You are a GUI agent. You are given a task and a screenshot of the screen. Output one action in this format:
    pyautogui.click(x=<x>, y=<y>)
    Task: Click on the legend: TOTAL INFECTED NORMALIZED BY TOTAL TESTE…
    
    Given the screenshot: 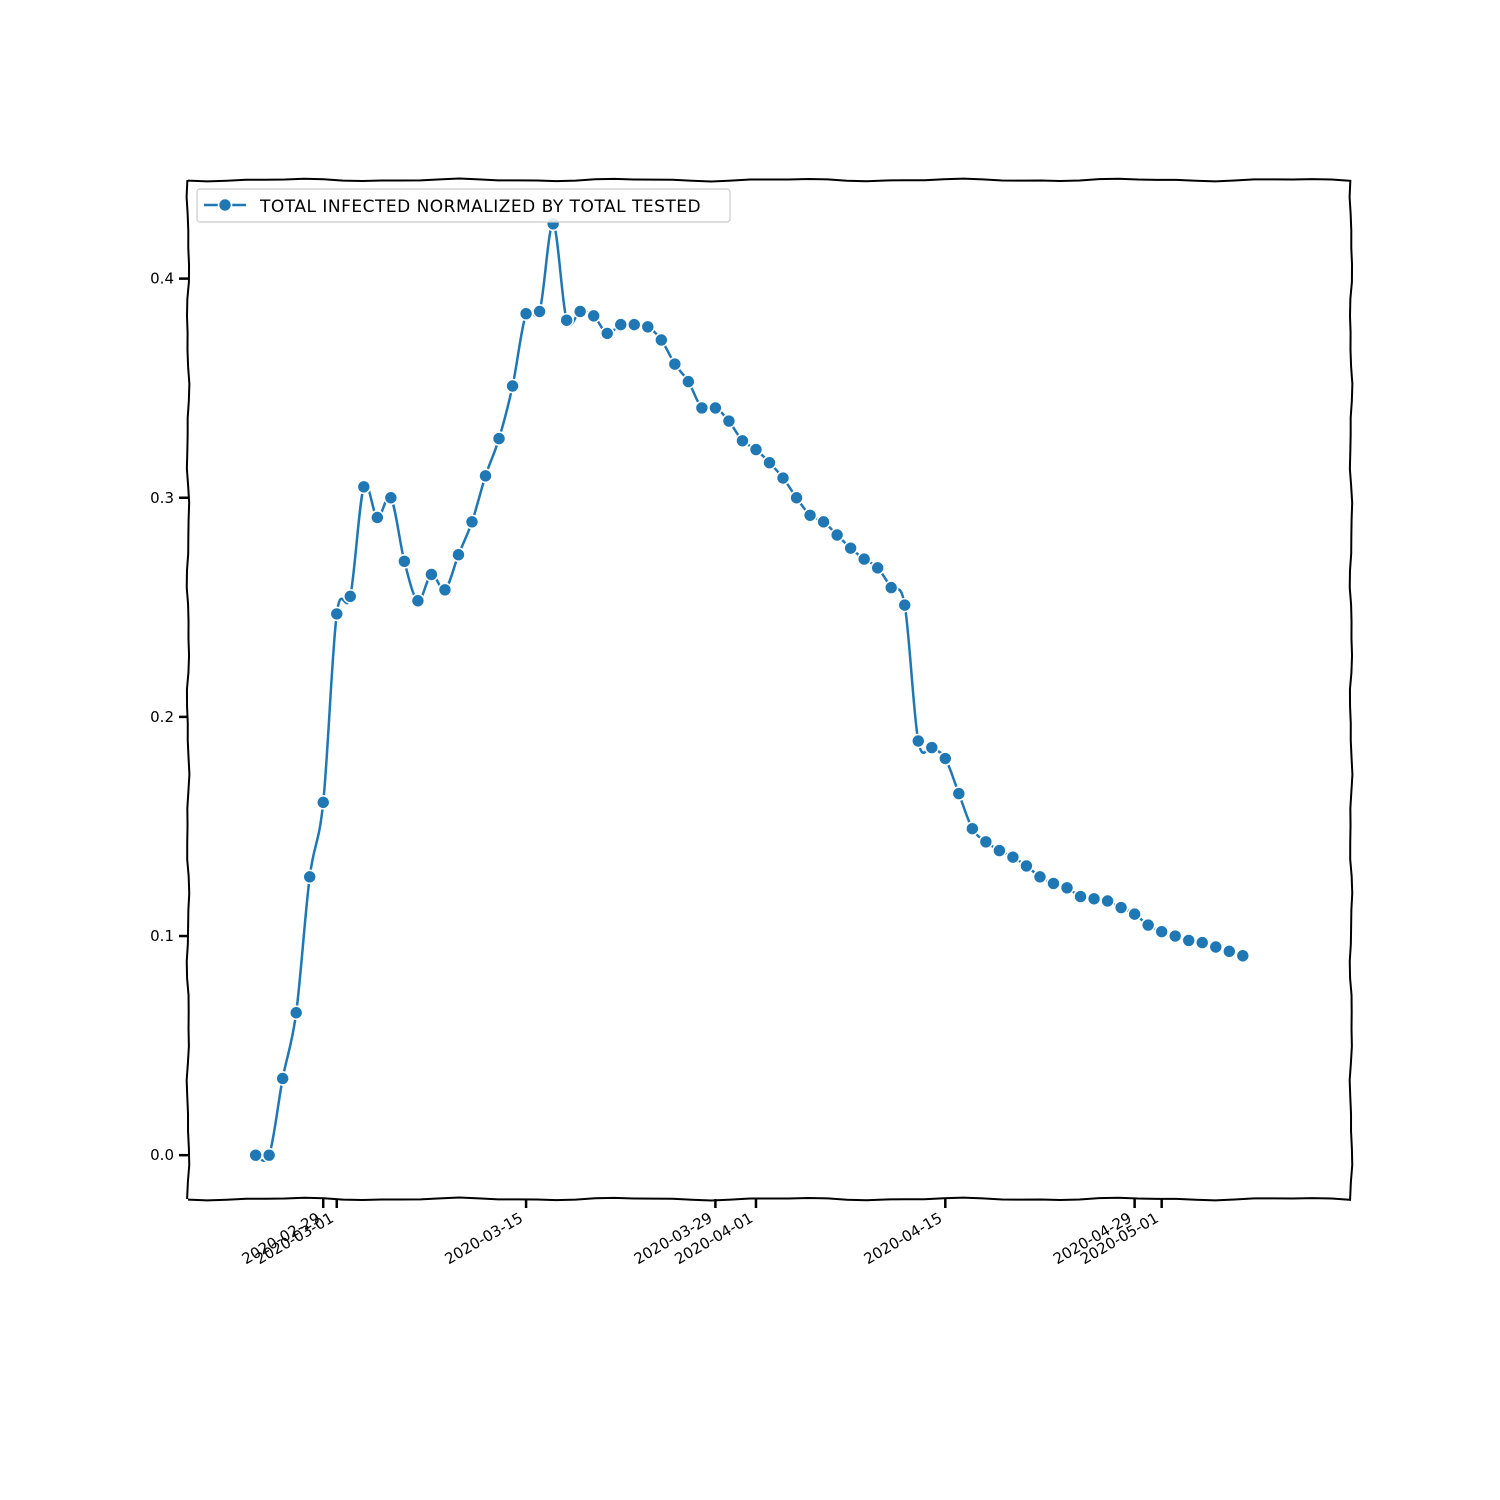 What is the action you would take?
    pyautogui.click(x=463, y=205)
    